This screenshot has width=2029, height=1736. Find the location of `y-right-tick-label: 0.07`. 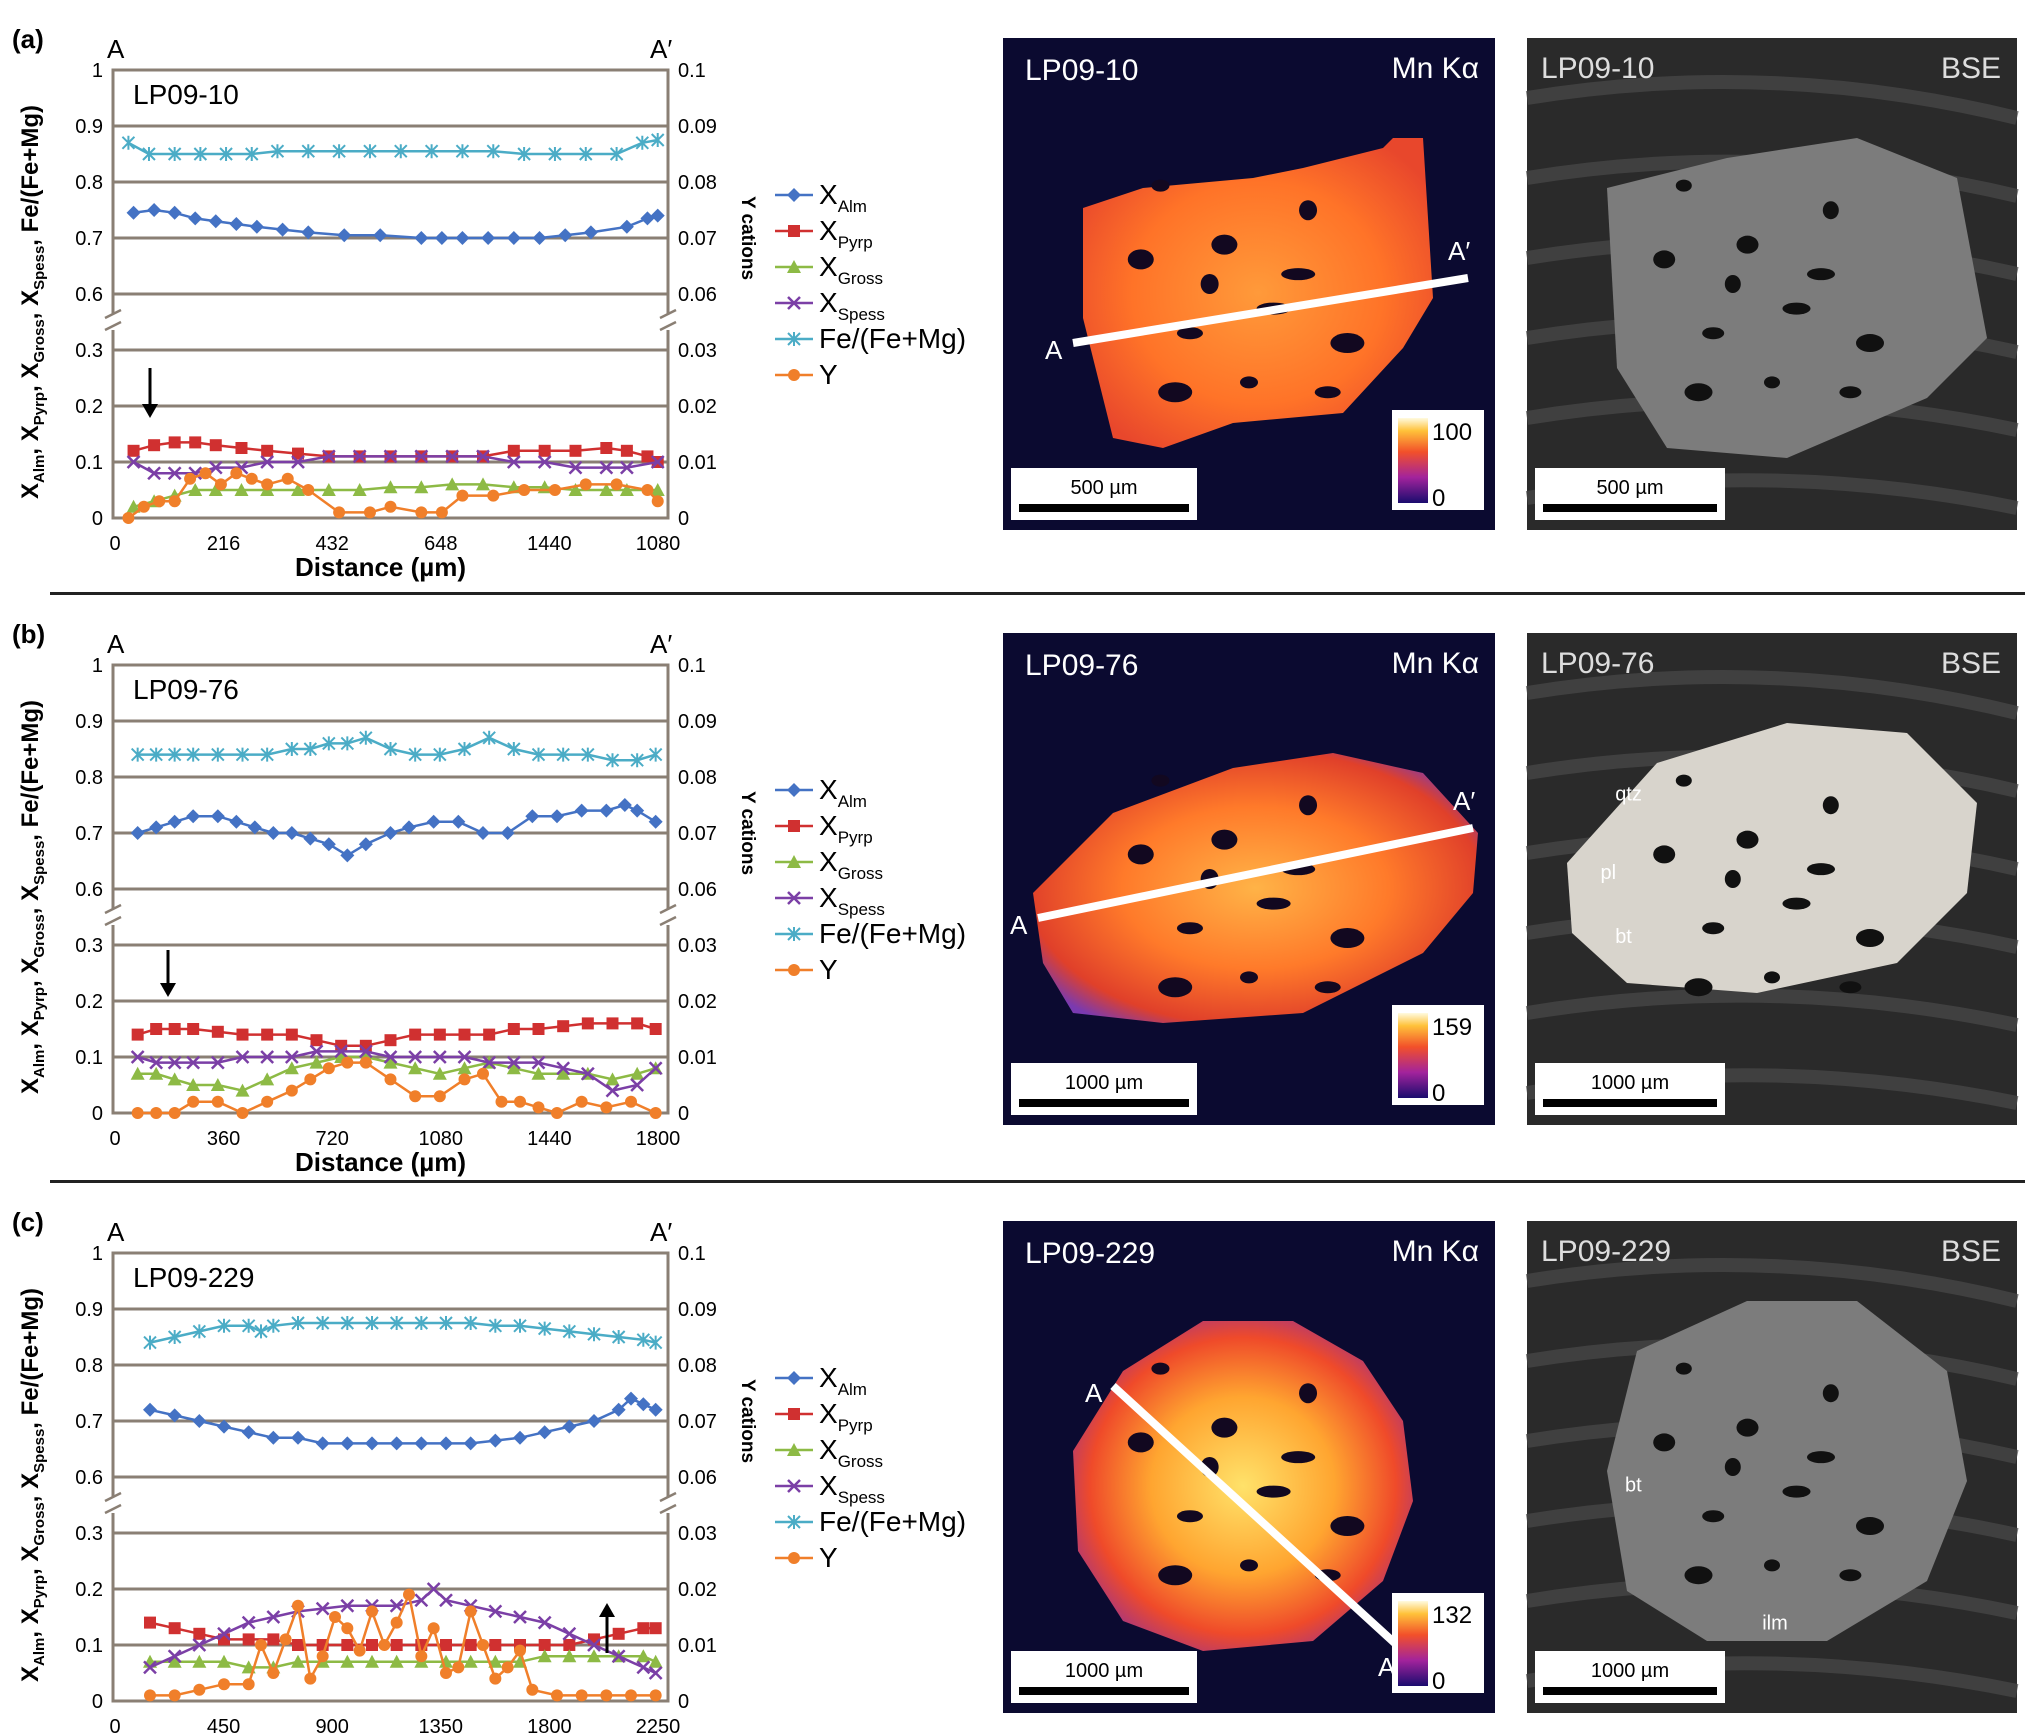

y-right-tick-label: 0.07 is located at coordinates (697, 1422).